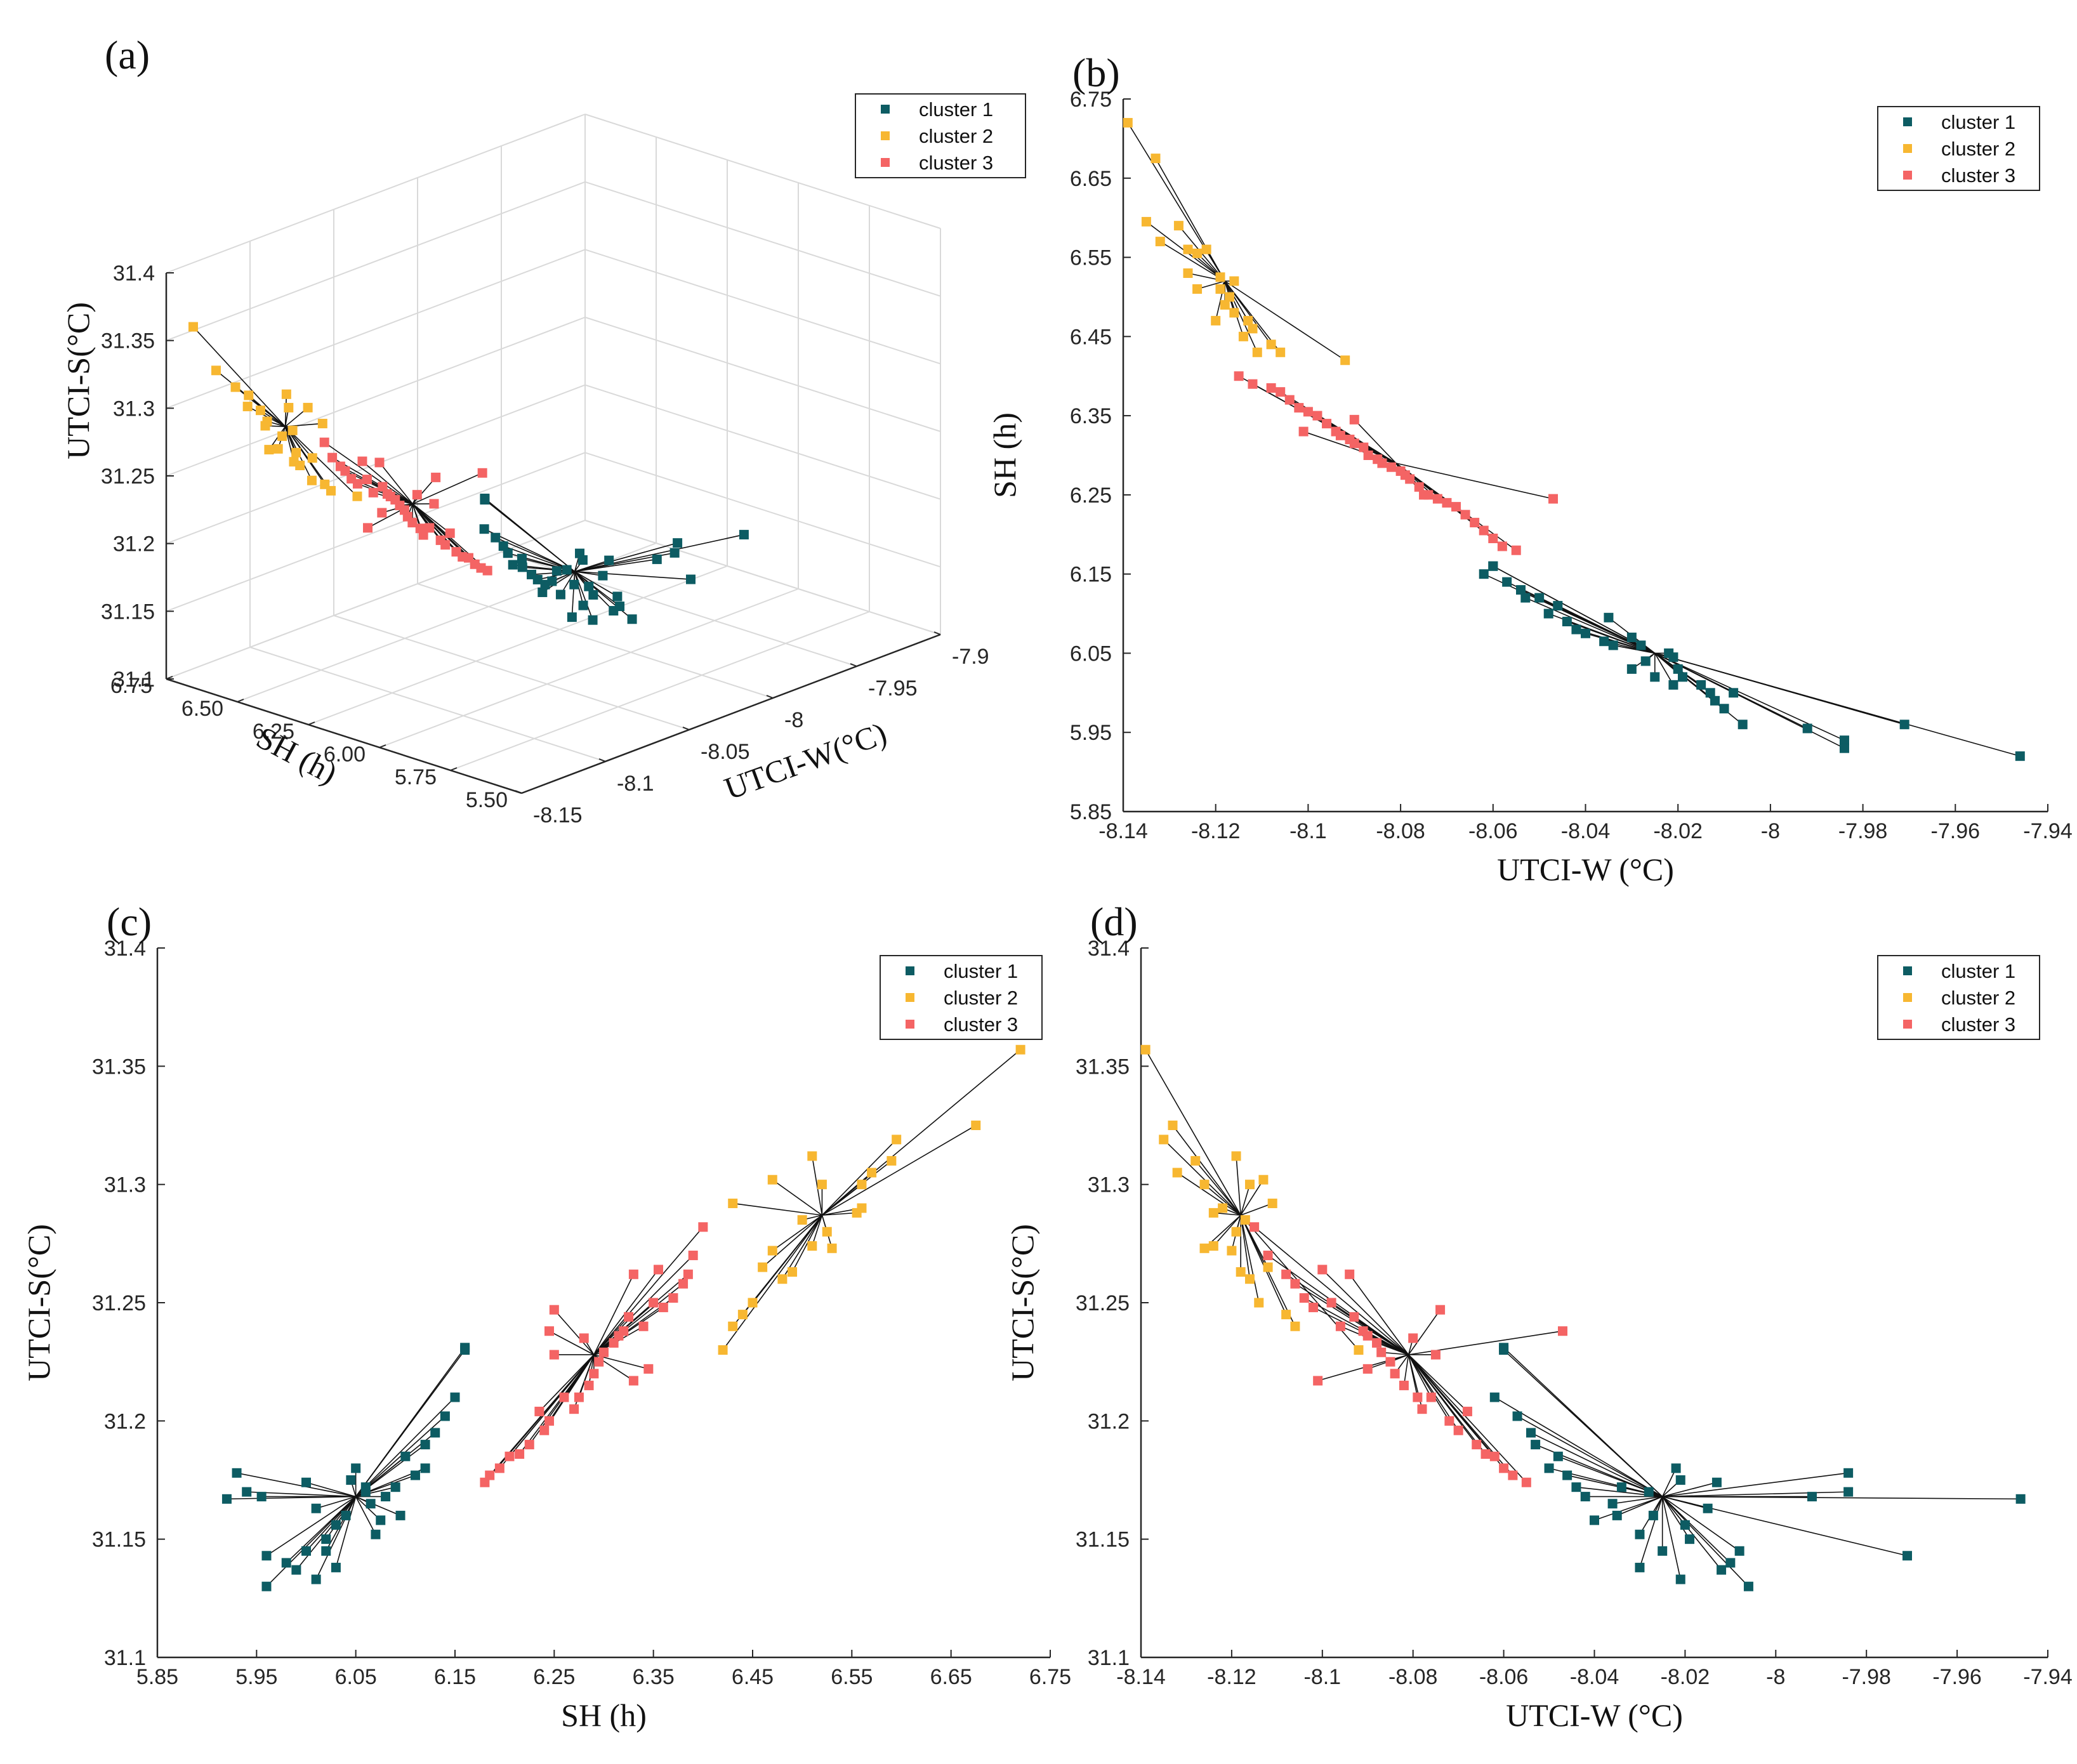 The image size is (2077, 1764). I want to click on utci-s-axis-label: UTCI-S(°C), so click(78, 380).